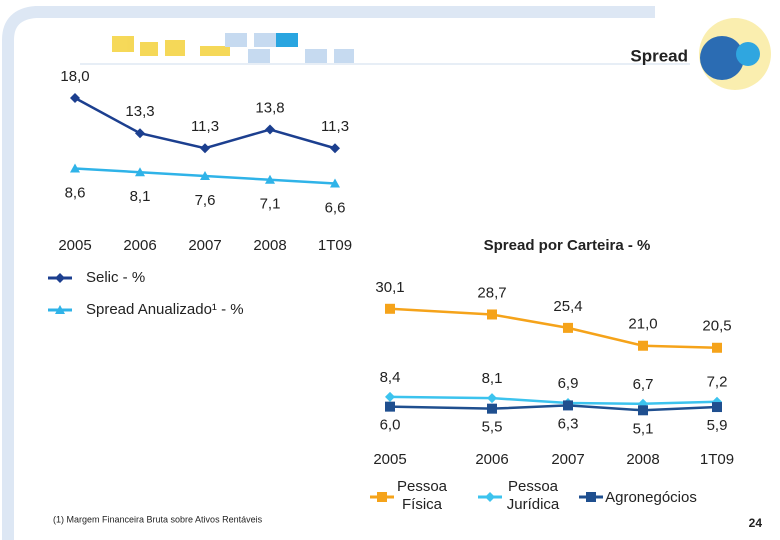 Image resolution: width=780 pixels, height=540 pixels. Describe the element at coordinates (492, 427) in the screenshot. I see `value-label: 5,5` at that location.